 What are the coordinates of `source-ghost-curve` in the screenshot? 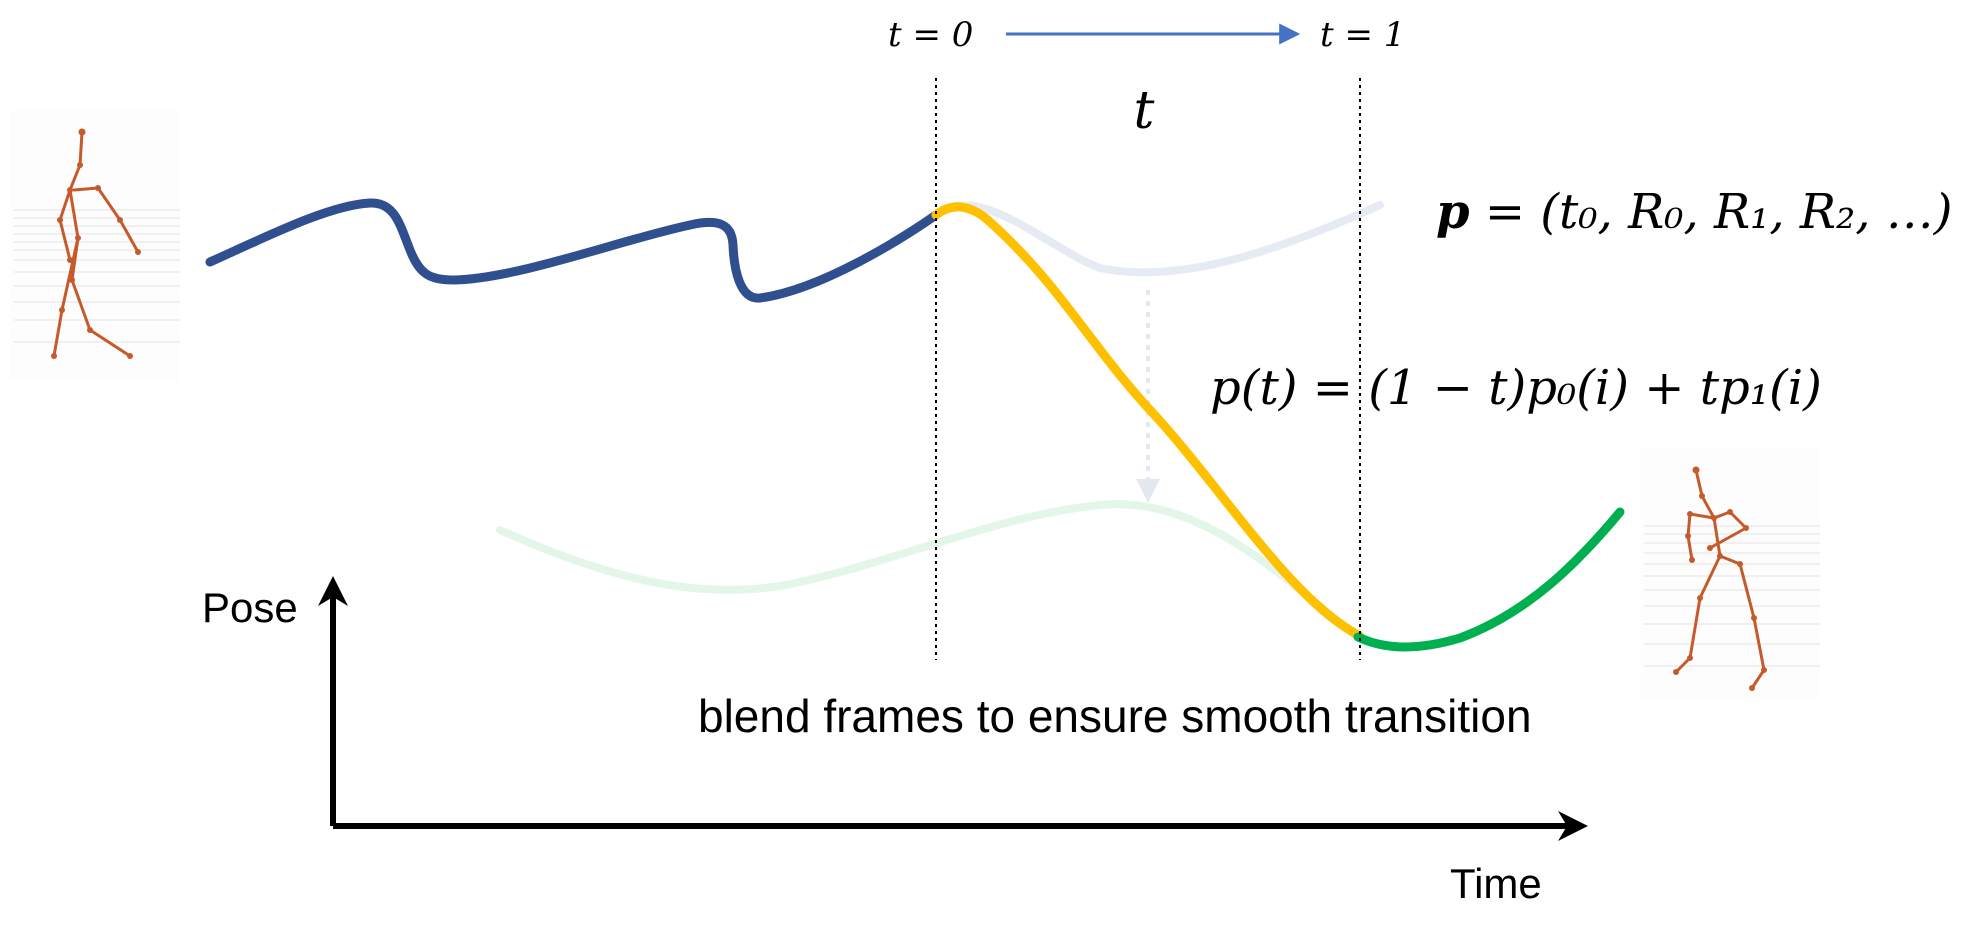 It's located at (1157, 239).